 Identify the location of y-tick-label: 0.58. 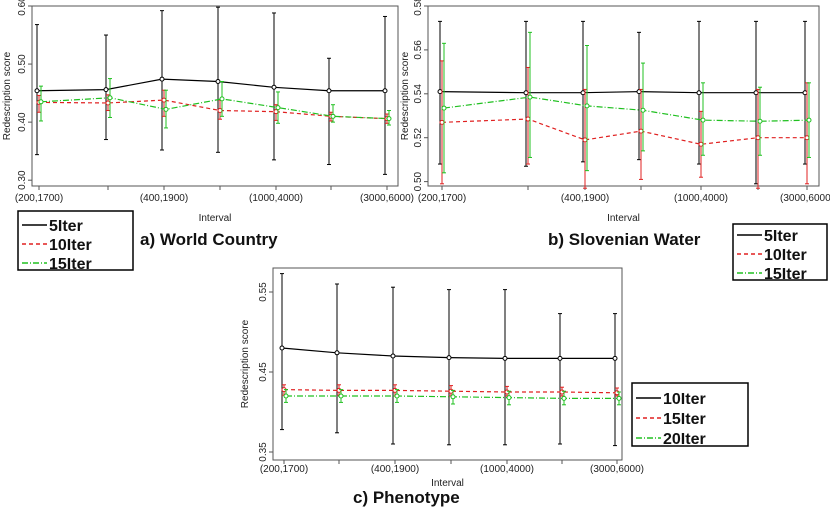
(418, 8).